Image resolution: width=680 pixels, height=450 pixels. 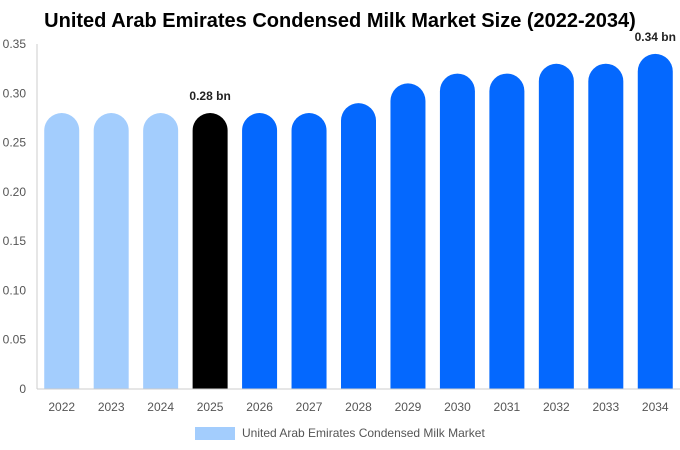 What do you see at coordinates (209, 96) in the screenshot?
I see `data-label-2025: 0.28 bn` at bounding box center [209, 96].